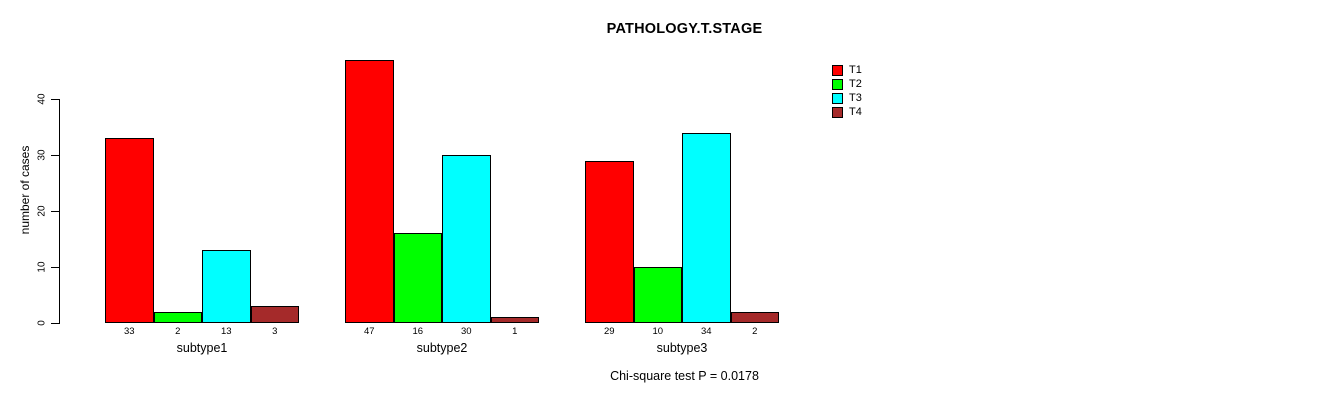 Image resolution: width=1340 pixels, height=400 pixels. Describe the element at coordinates (274, 314) in the screenshot. I see `bar-t4-subtype1` at that location.